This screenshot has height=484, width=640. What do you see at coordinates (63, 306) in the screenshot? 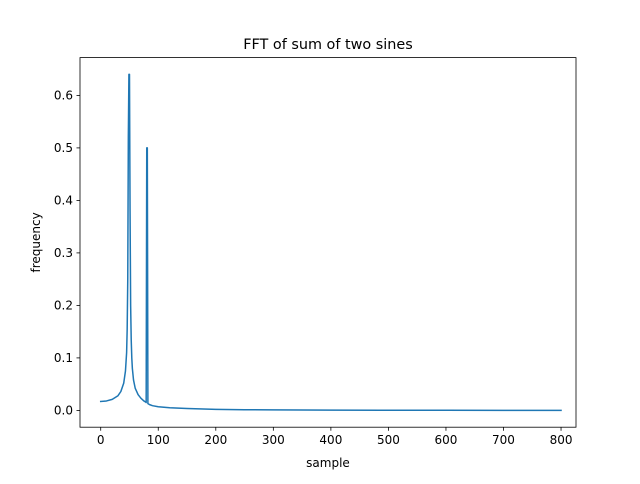
I see `y-tick-label: 0.2` at bounding box center [63, 306].